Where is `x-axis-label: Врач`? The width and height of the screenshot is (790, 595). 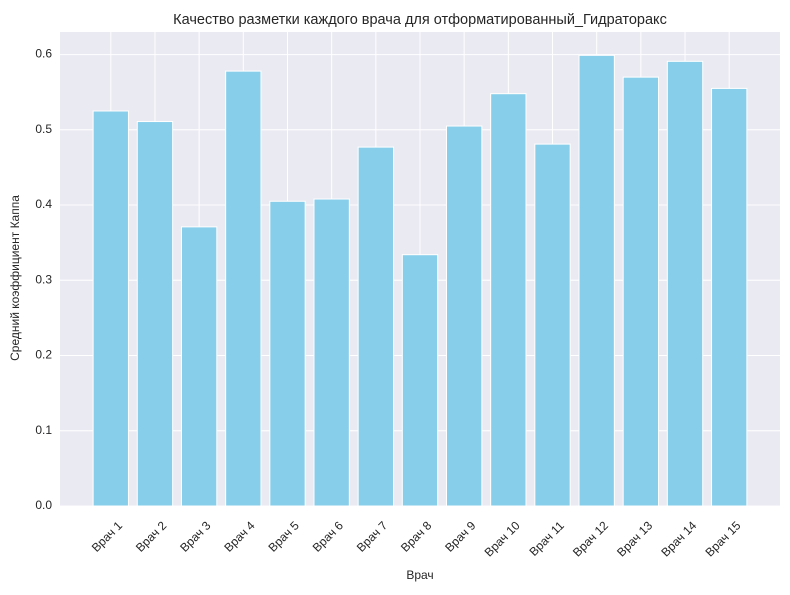 x-axis-label: Врач is located at coordinates (419, 575).